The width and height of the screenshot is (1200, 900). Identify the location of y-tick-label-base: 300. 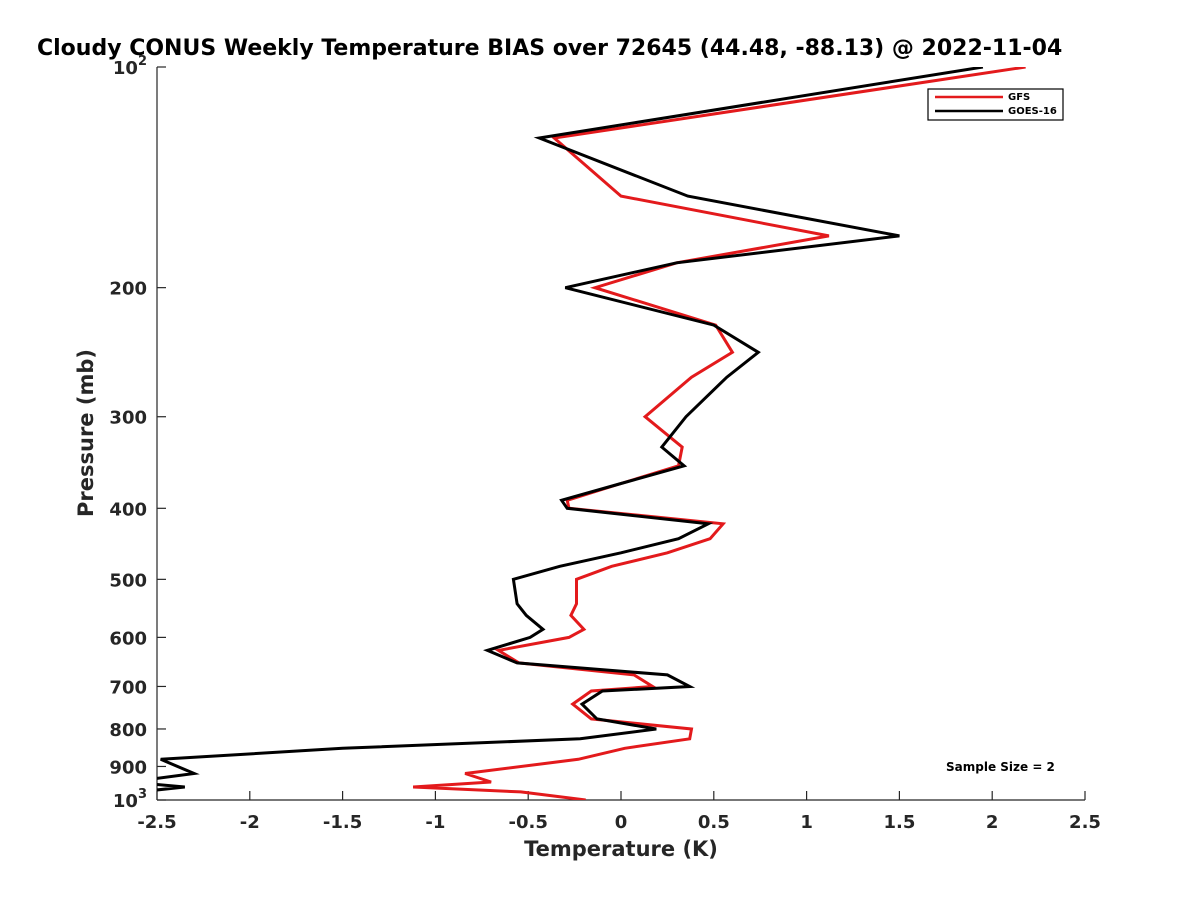
(128, 418).